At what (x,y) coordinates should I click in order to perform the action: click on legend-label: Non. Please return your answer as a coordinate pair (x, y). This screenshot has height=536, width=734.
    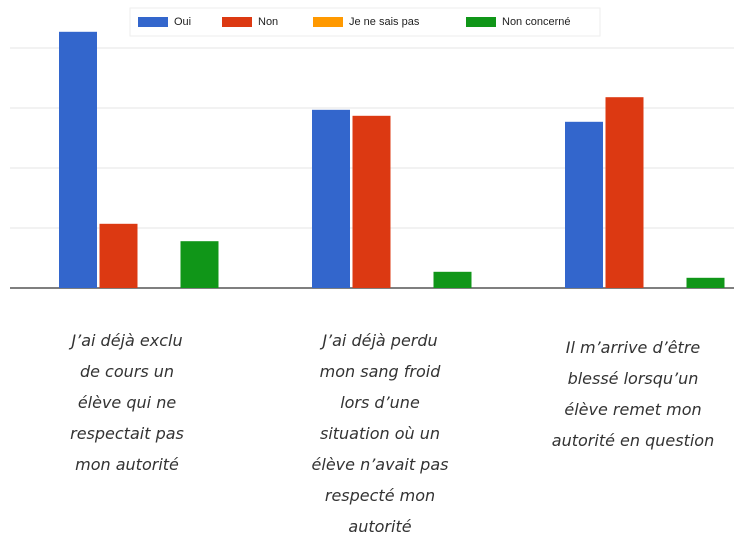
    Looking at the image, I should click on (268, 22).